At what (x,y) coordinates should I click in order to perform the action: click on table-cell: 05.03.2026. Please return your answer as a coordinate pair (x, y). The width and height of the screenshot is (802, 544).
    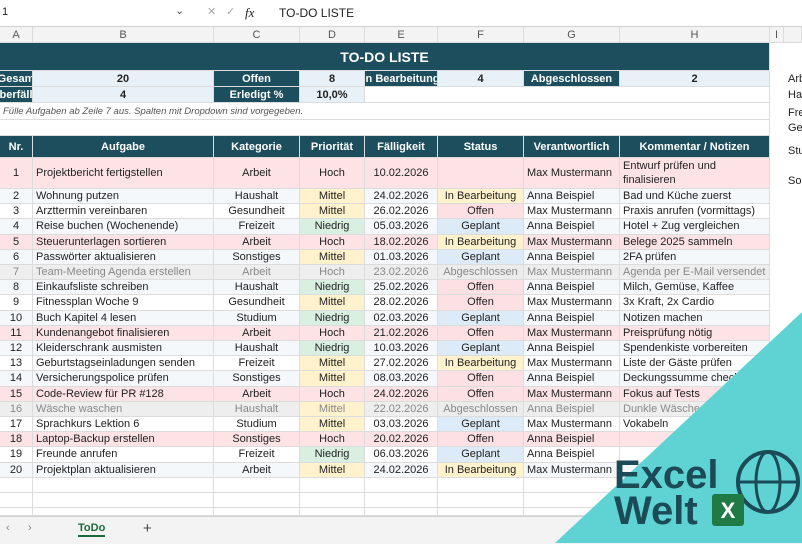
    Looking at the image, I should click on (401, 227).